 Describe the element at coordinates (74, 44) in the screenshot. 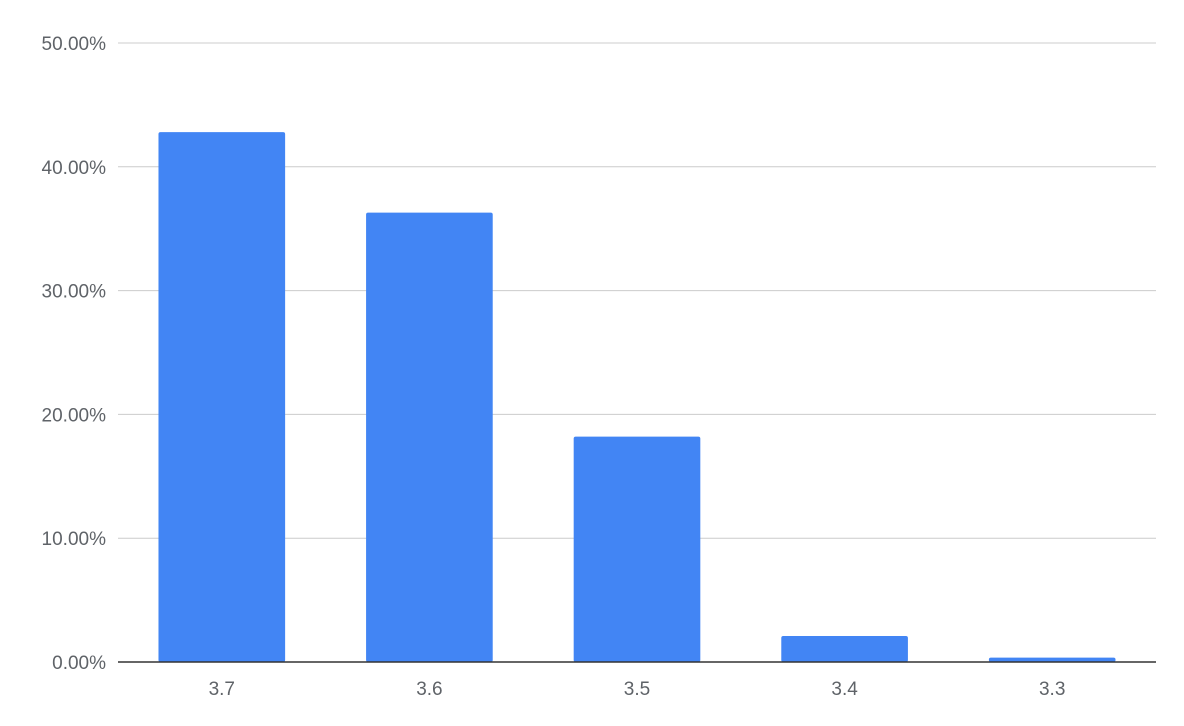

I see `y-tick-label: 50.00%` at that location.